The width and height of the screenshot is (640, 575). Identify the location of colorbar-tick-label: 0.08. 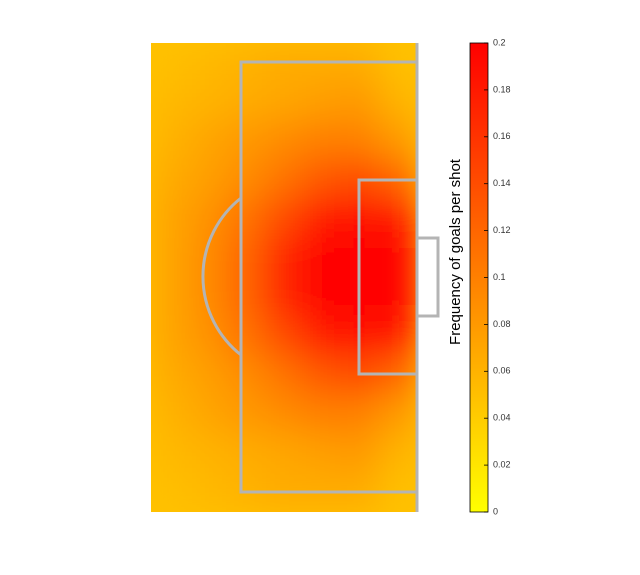
(502, 324).